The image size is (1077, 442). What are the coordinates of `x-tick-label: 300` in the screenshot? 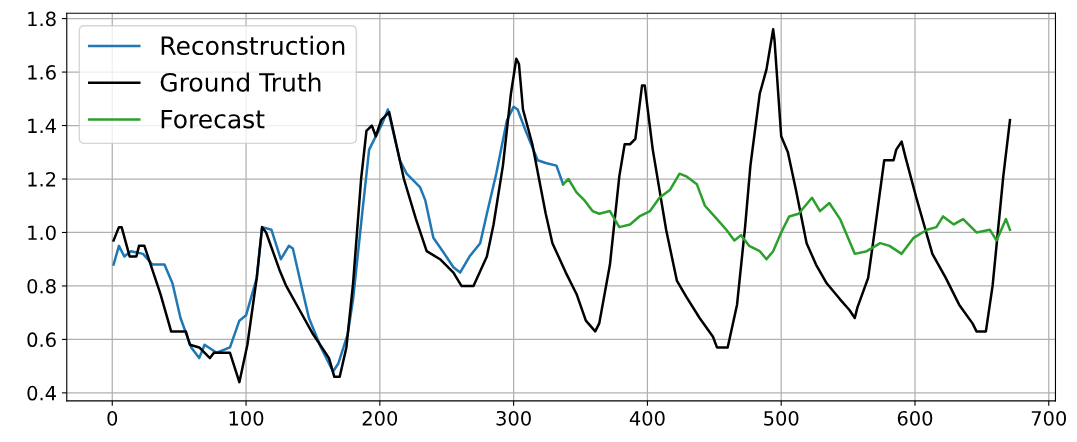 It's located at (513, 418).